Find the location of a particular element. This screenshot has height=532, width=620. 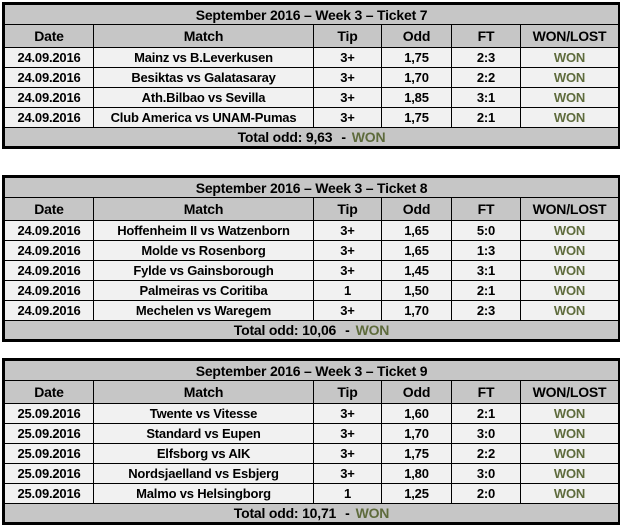

total-odd-row: Total odd: 10,06- WON is located at coordinates (311, 330).